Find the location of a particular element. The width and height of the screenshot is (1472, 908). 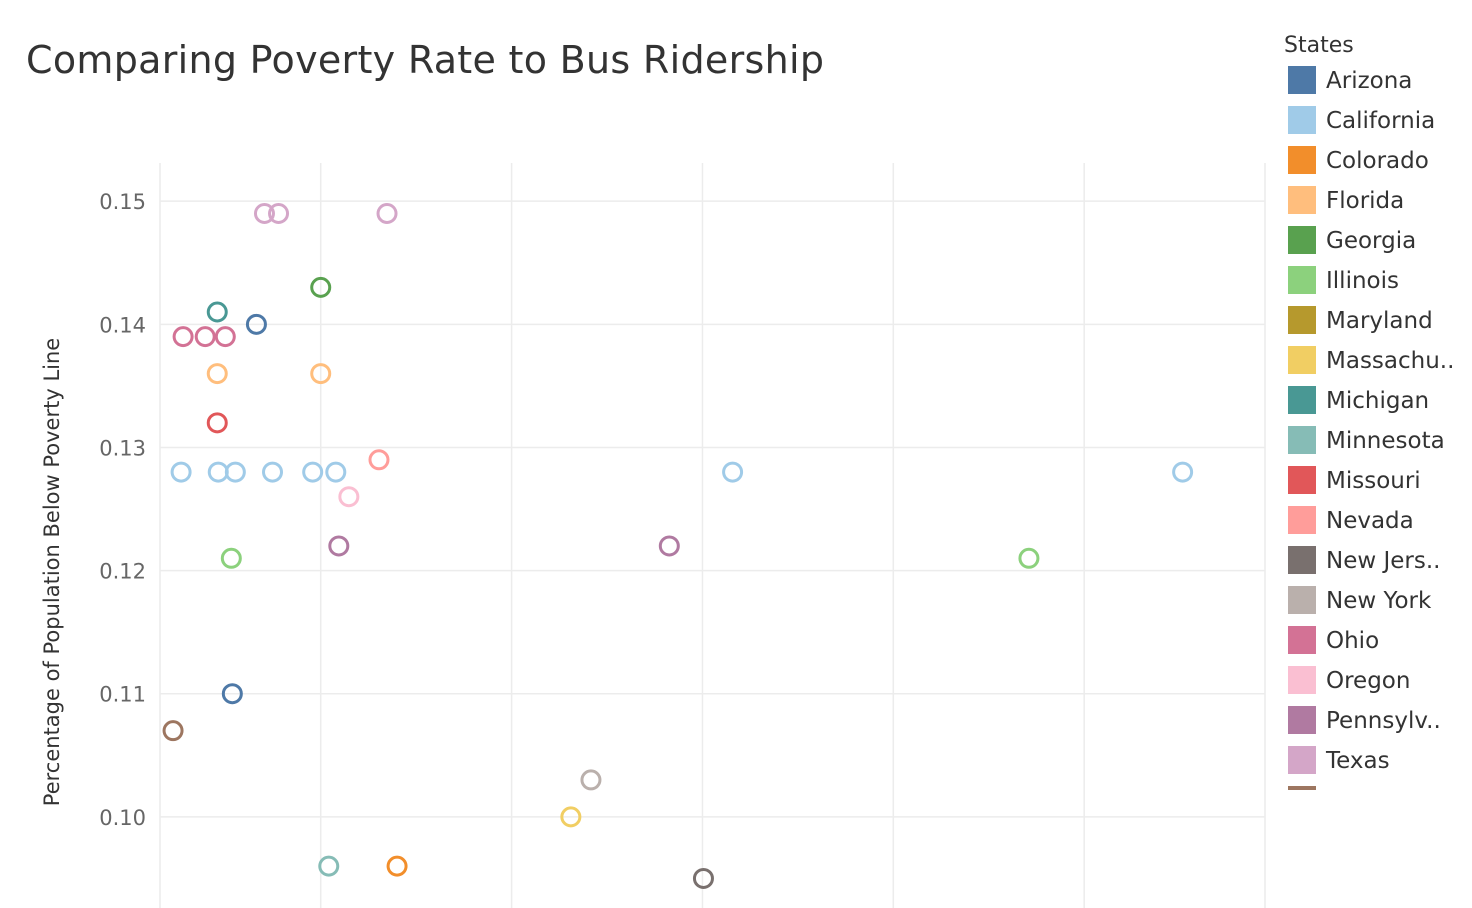

legend-item is located at coordinates (1380, 788).